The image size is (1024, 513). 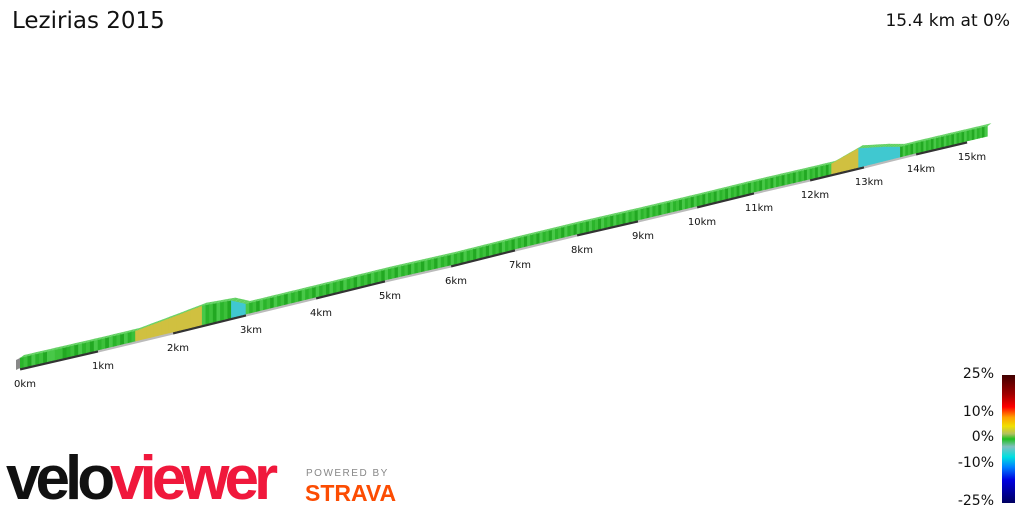 What do you see at coordinates (351, 493) in the screenshot?
I see `strava-logo: STRAVA` at bounding box center [351, 493].